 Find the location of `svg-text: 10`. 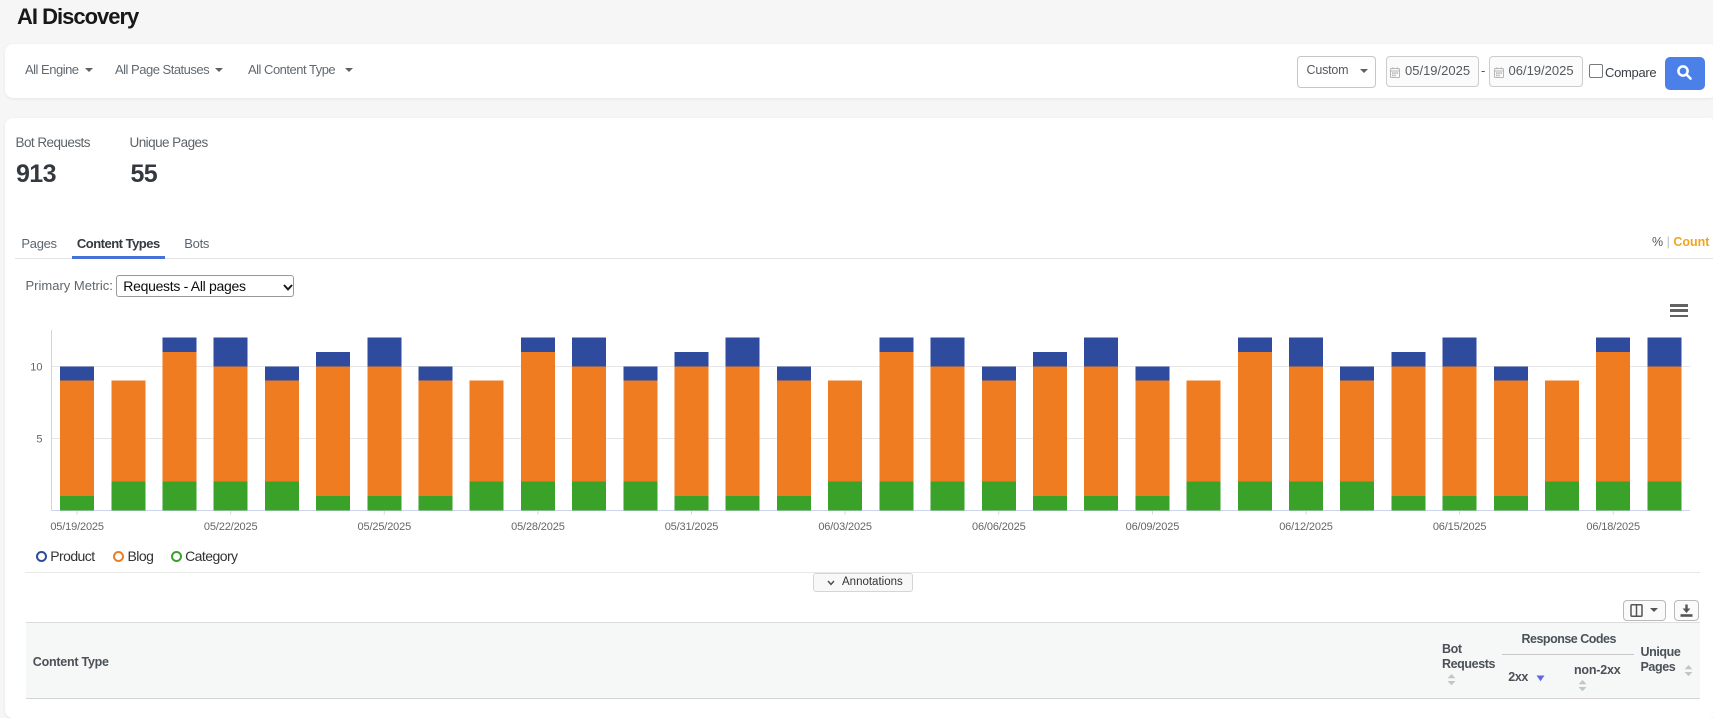

svg-text: 10 is located at coordinates (36, 367).